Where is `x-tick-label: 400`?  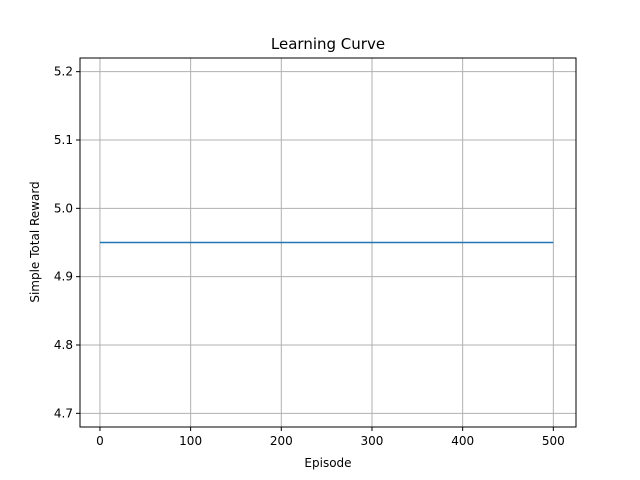 x-tick-label: 400 is located at coordinates (462, 441).